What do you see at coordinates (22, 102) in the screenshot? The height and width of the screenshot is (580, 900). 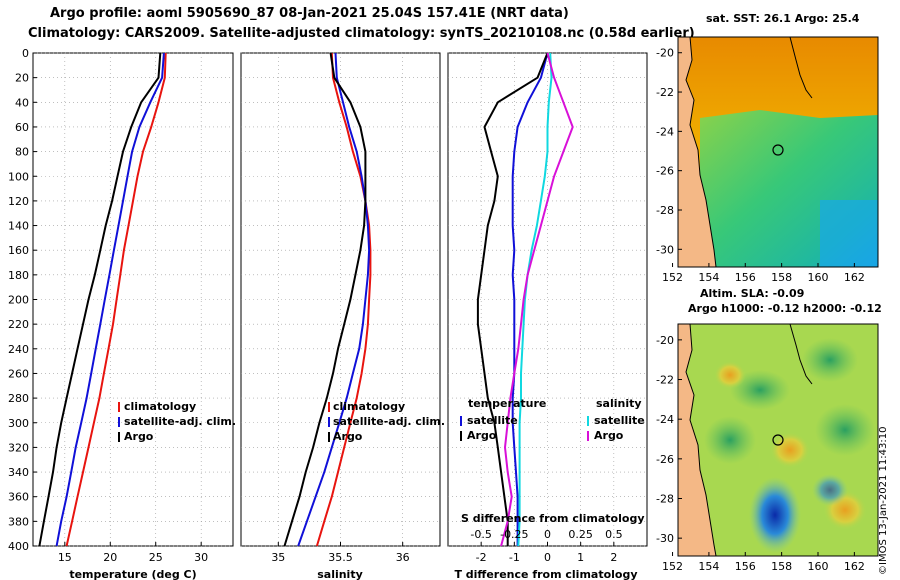 I see `y-tick-label: 40` at bounding box center [22, 102].